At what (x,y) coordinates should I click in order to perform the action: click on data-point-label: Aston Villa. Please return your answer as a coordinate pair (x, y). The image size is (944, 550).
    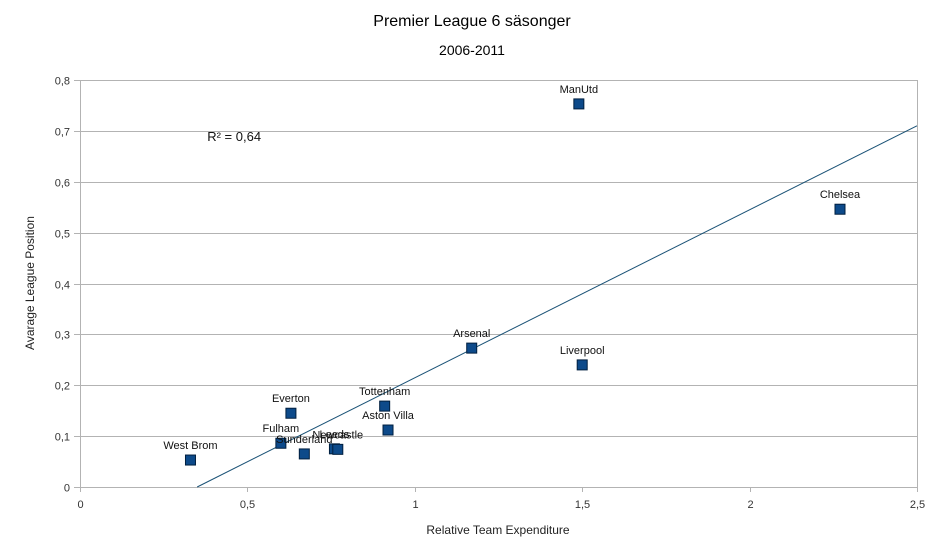
    Looking at the image, I should click on (388, 416).